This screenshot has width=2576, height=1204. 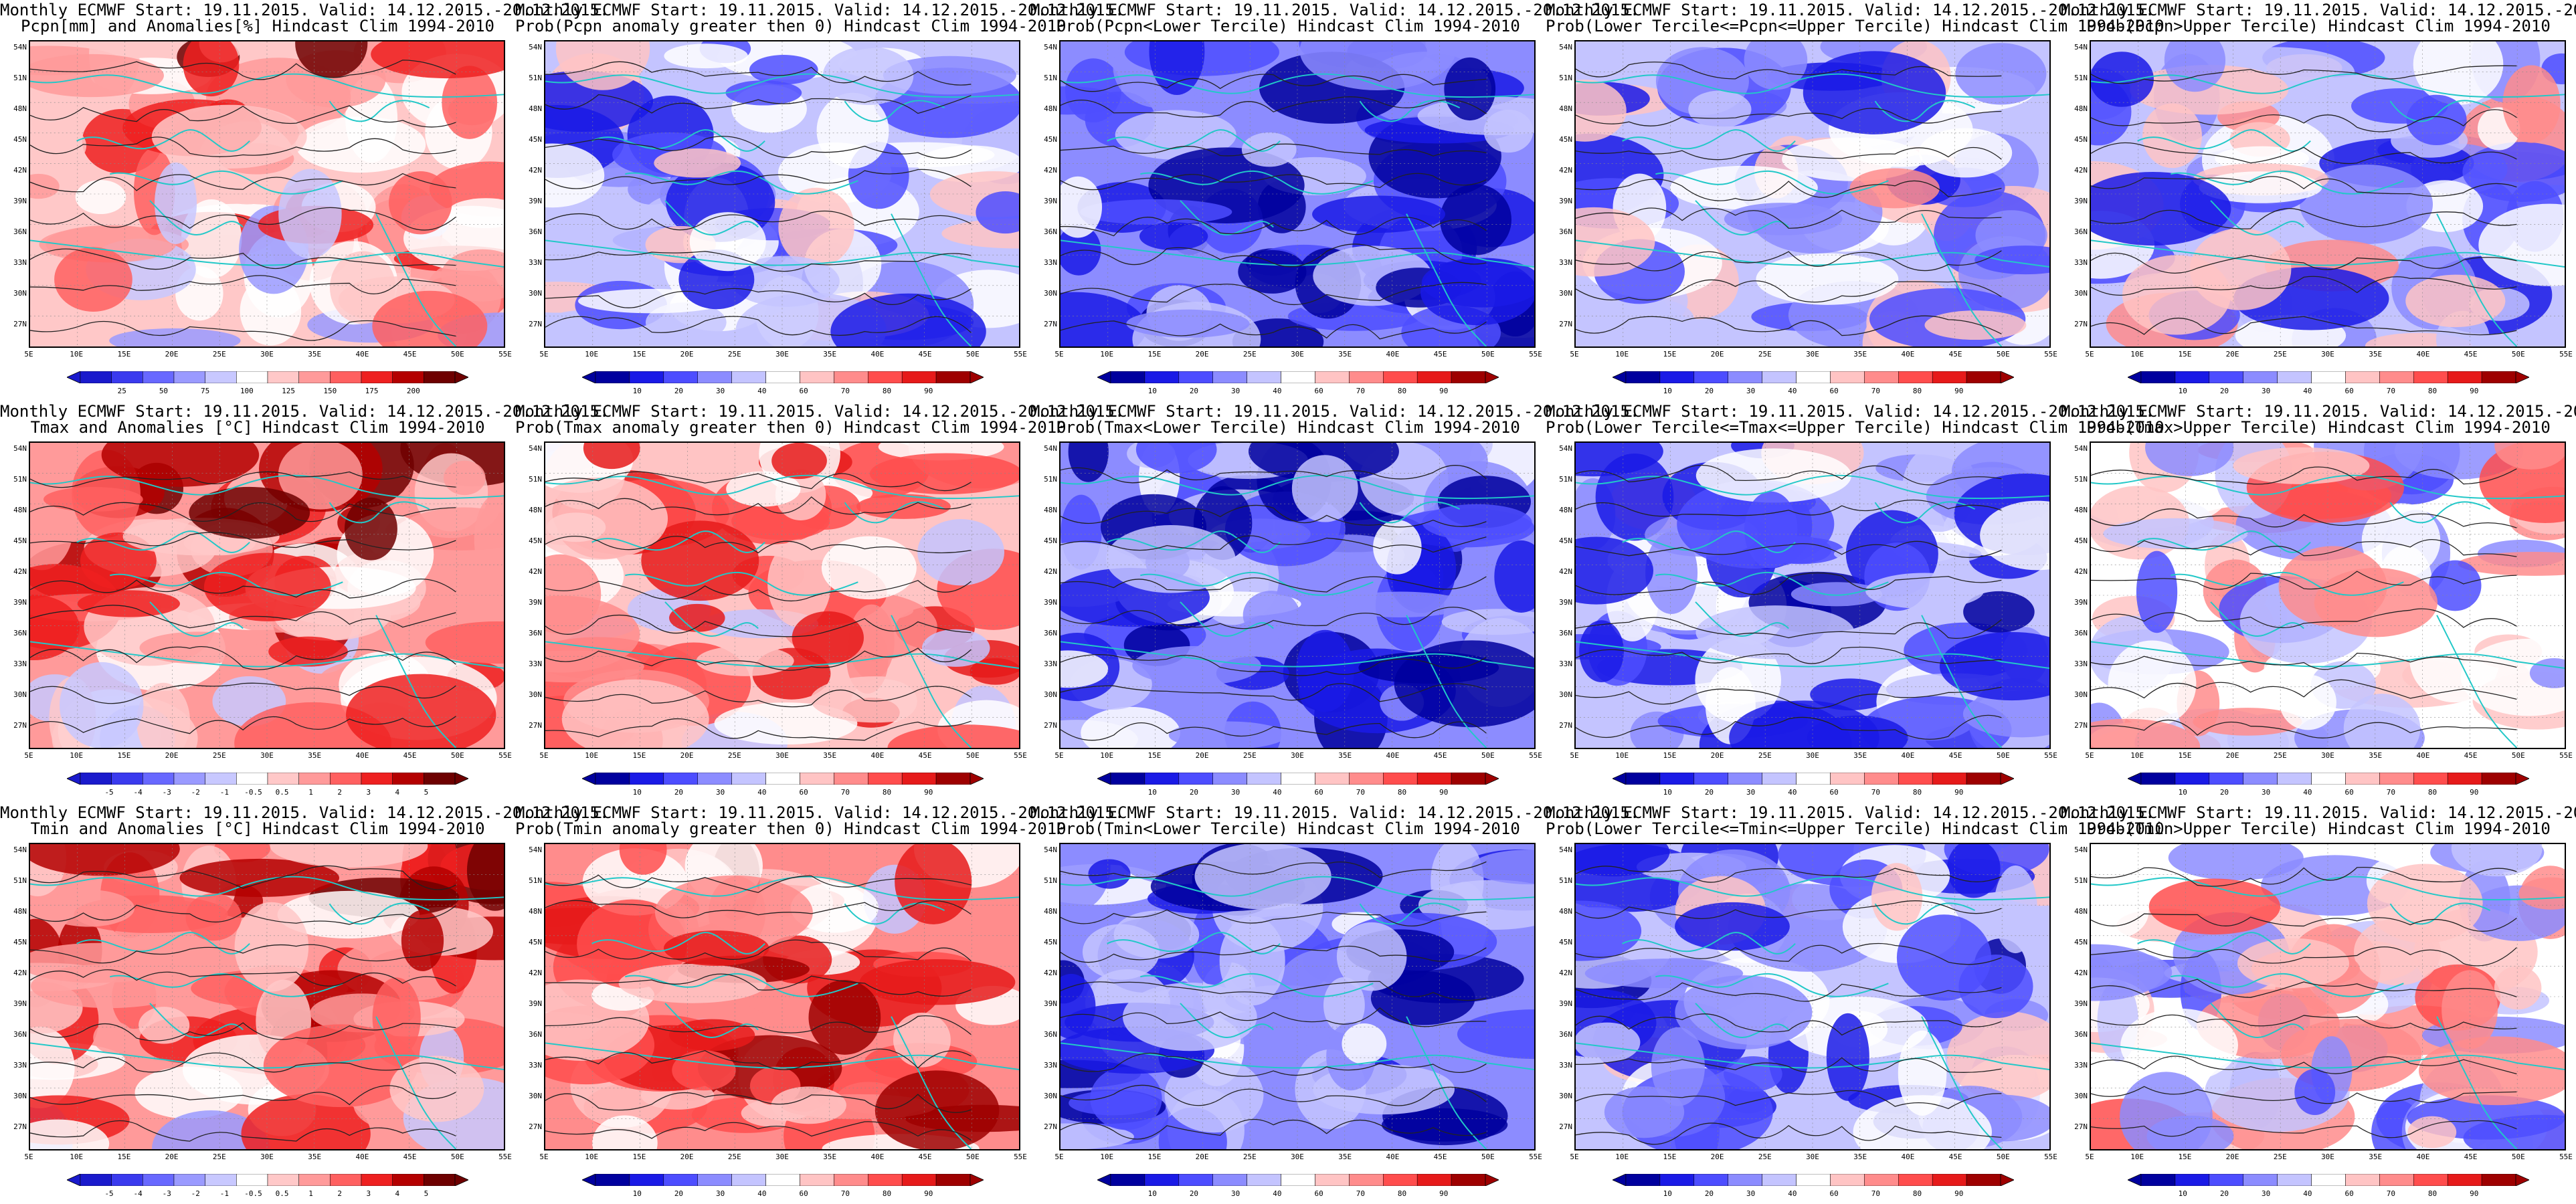 What do you see at coordinates (2081, 293) in the screenshot?
I see `latitude-tick-label: 30N` at bounding box center [2081, 293].